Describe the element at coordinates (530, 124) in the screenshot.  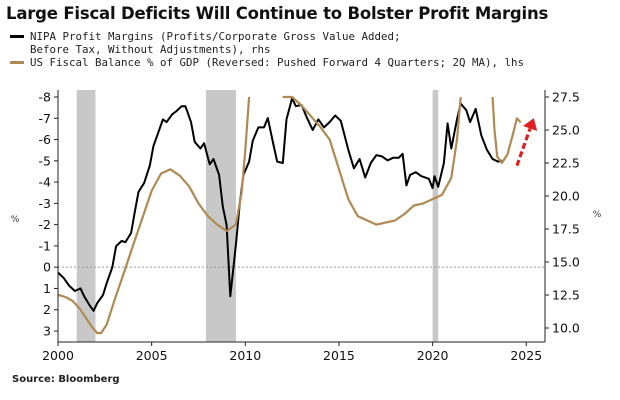
I see `trend-arrow-head` at that location.